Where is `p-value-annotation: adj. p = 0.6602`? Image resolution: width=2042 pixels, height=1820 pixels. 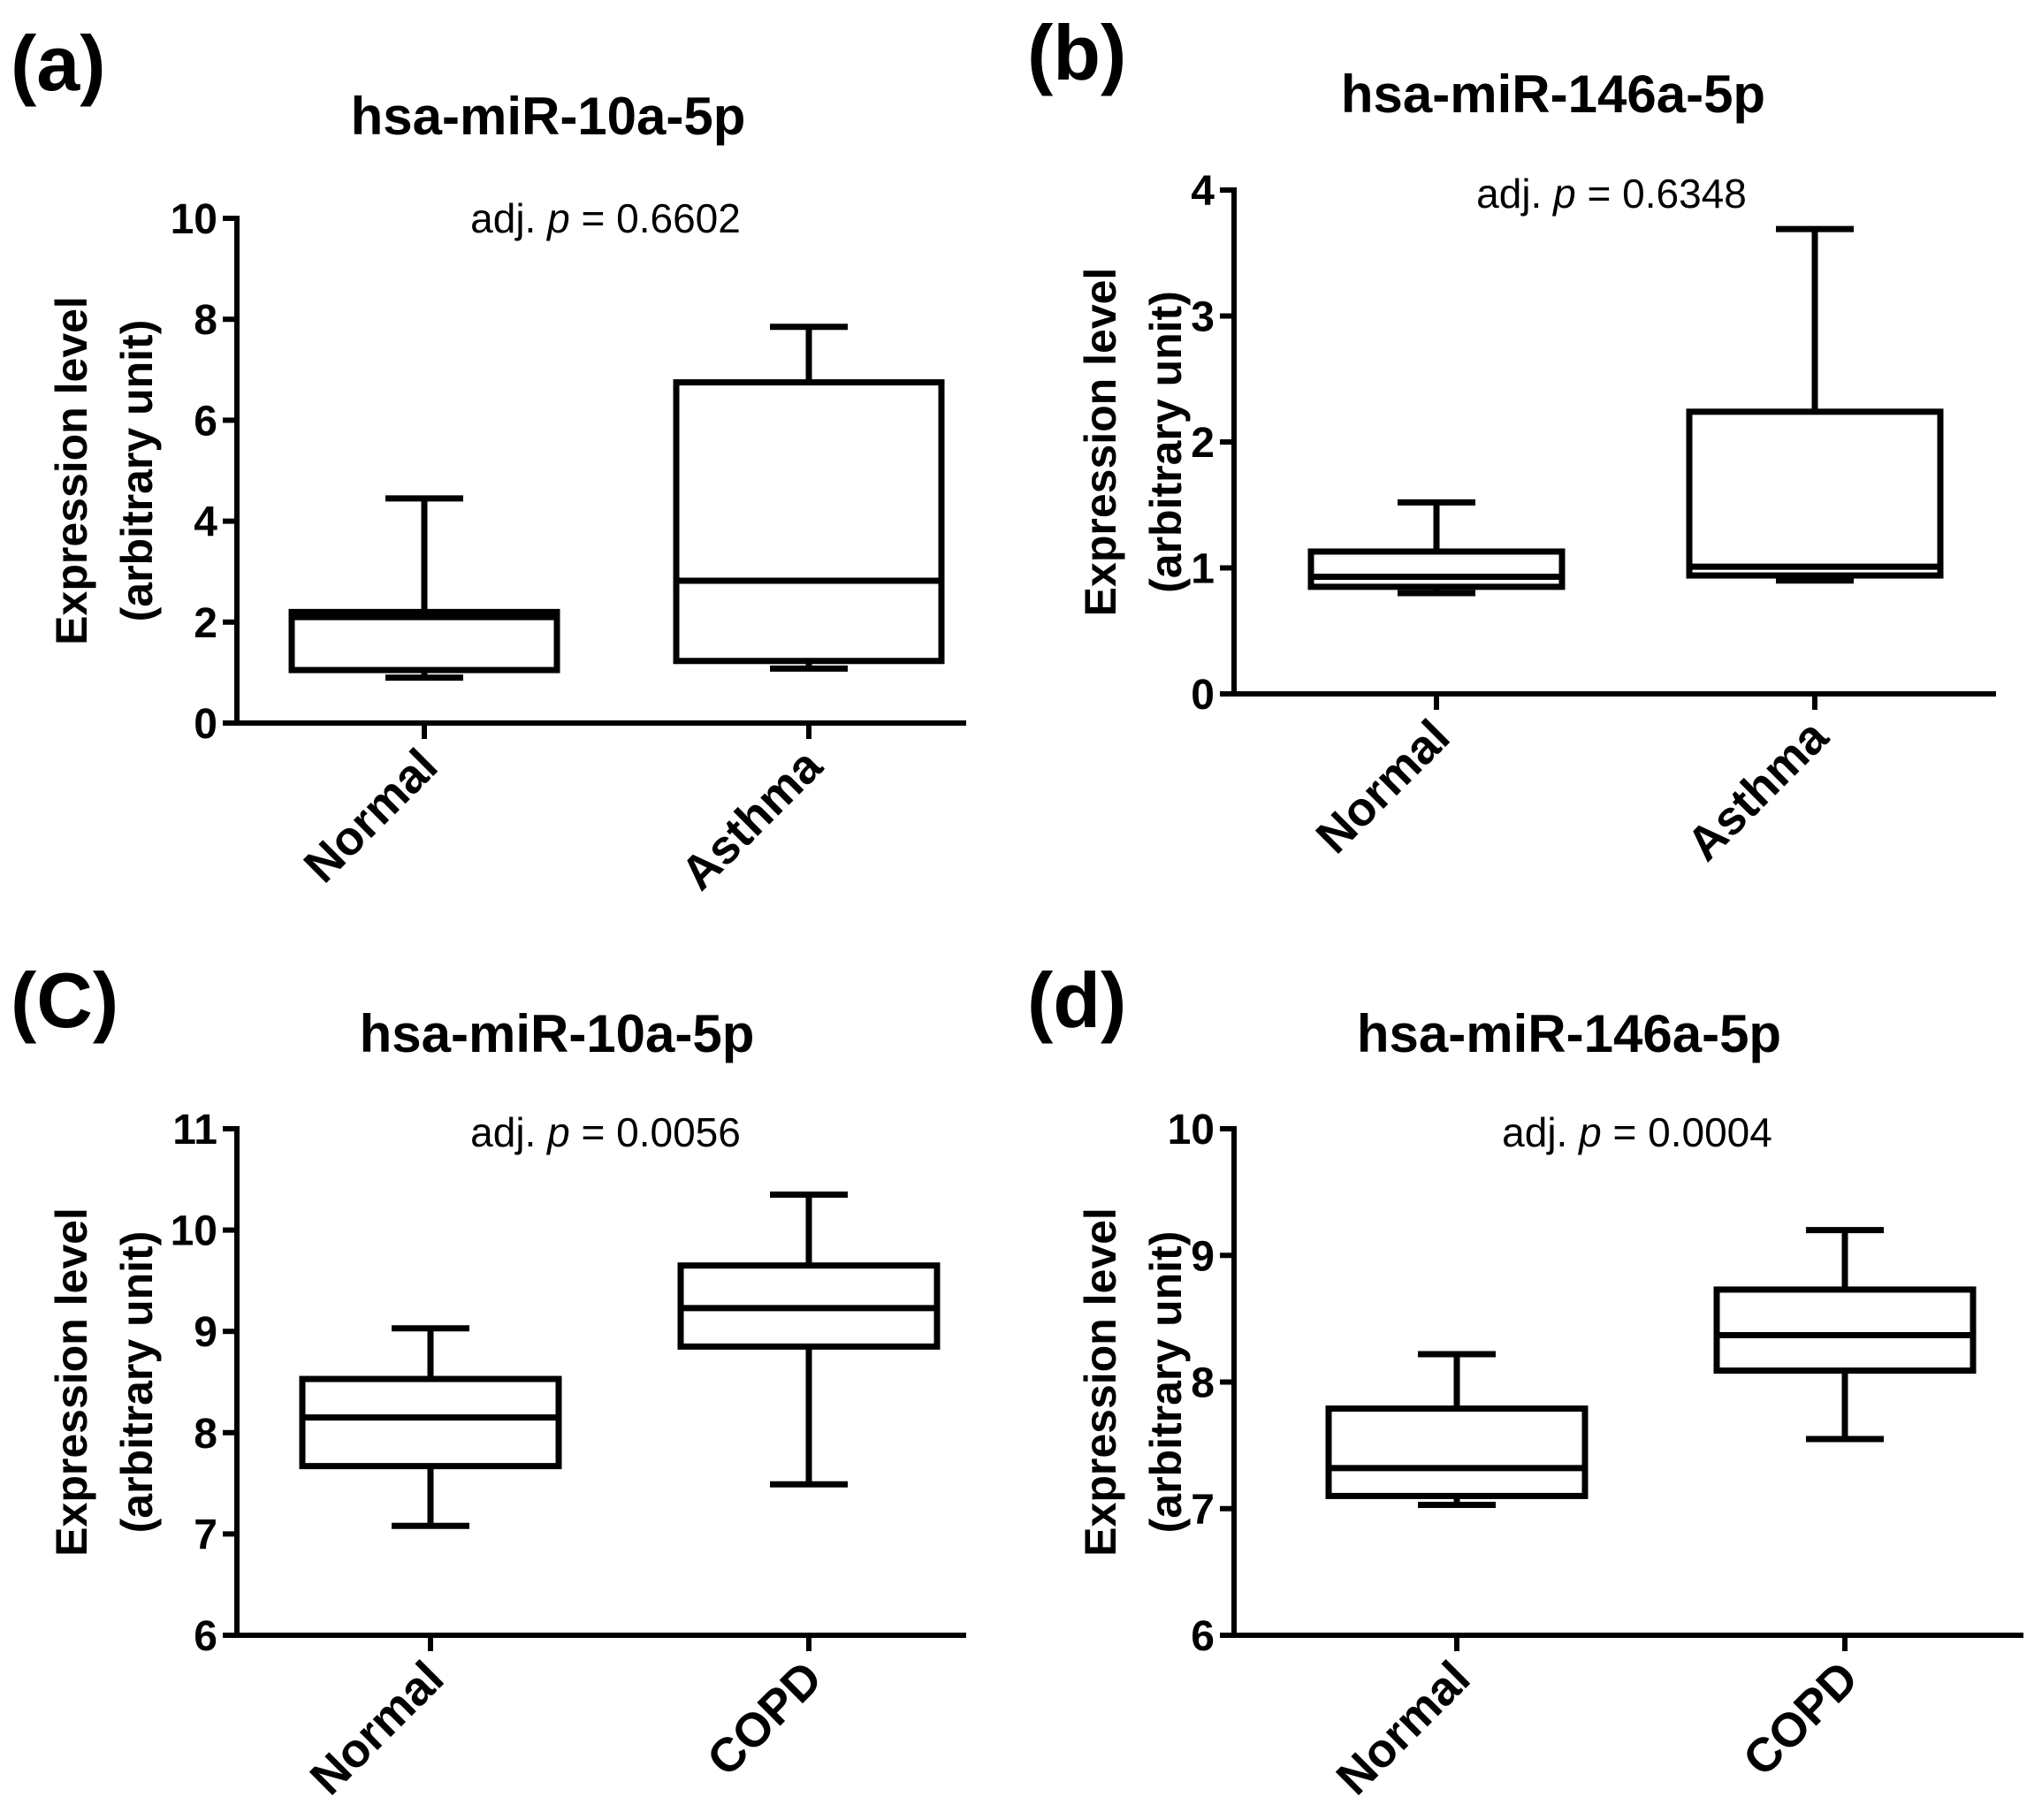 p-value-annotation: adj. p = 0.6602 is located at coordinates (606, 218).